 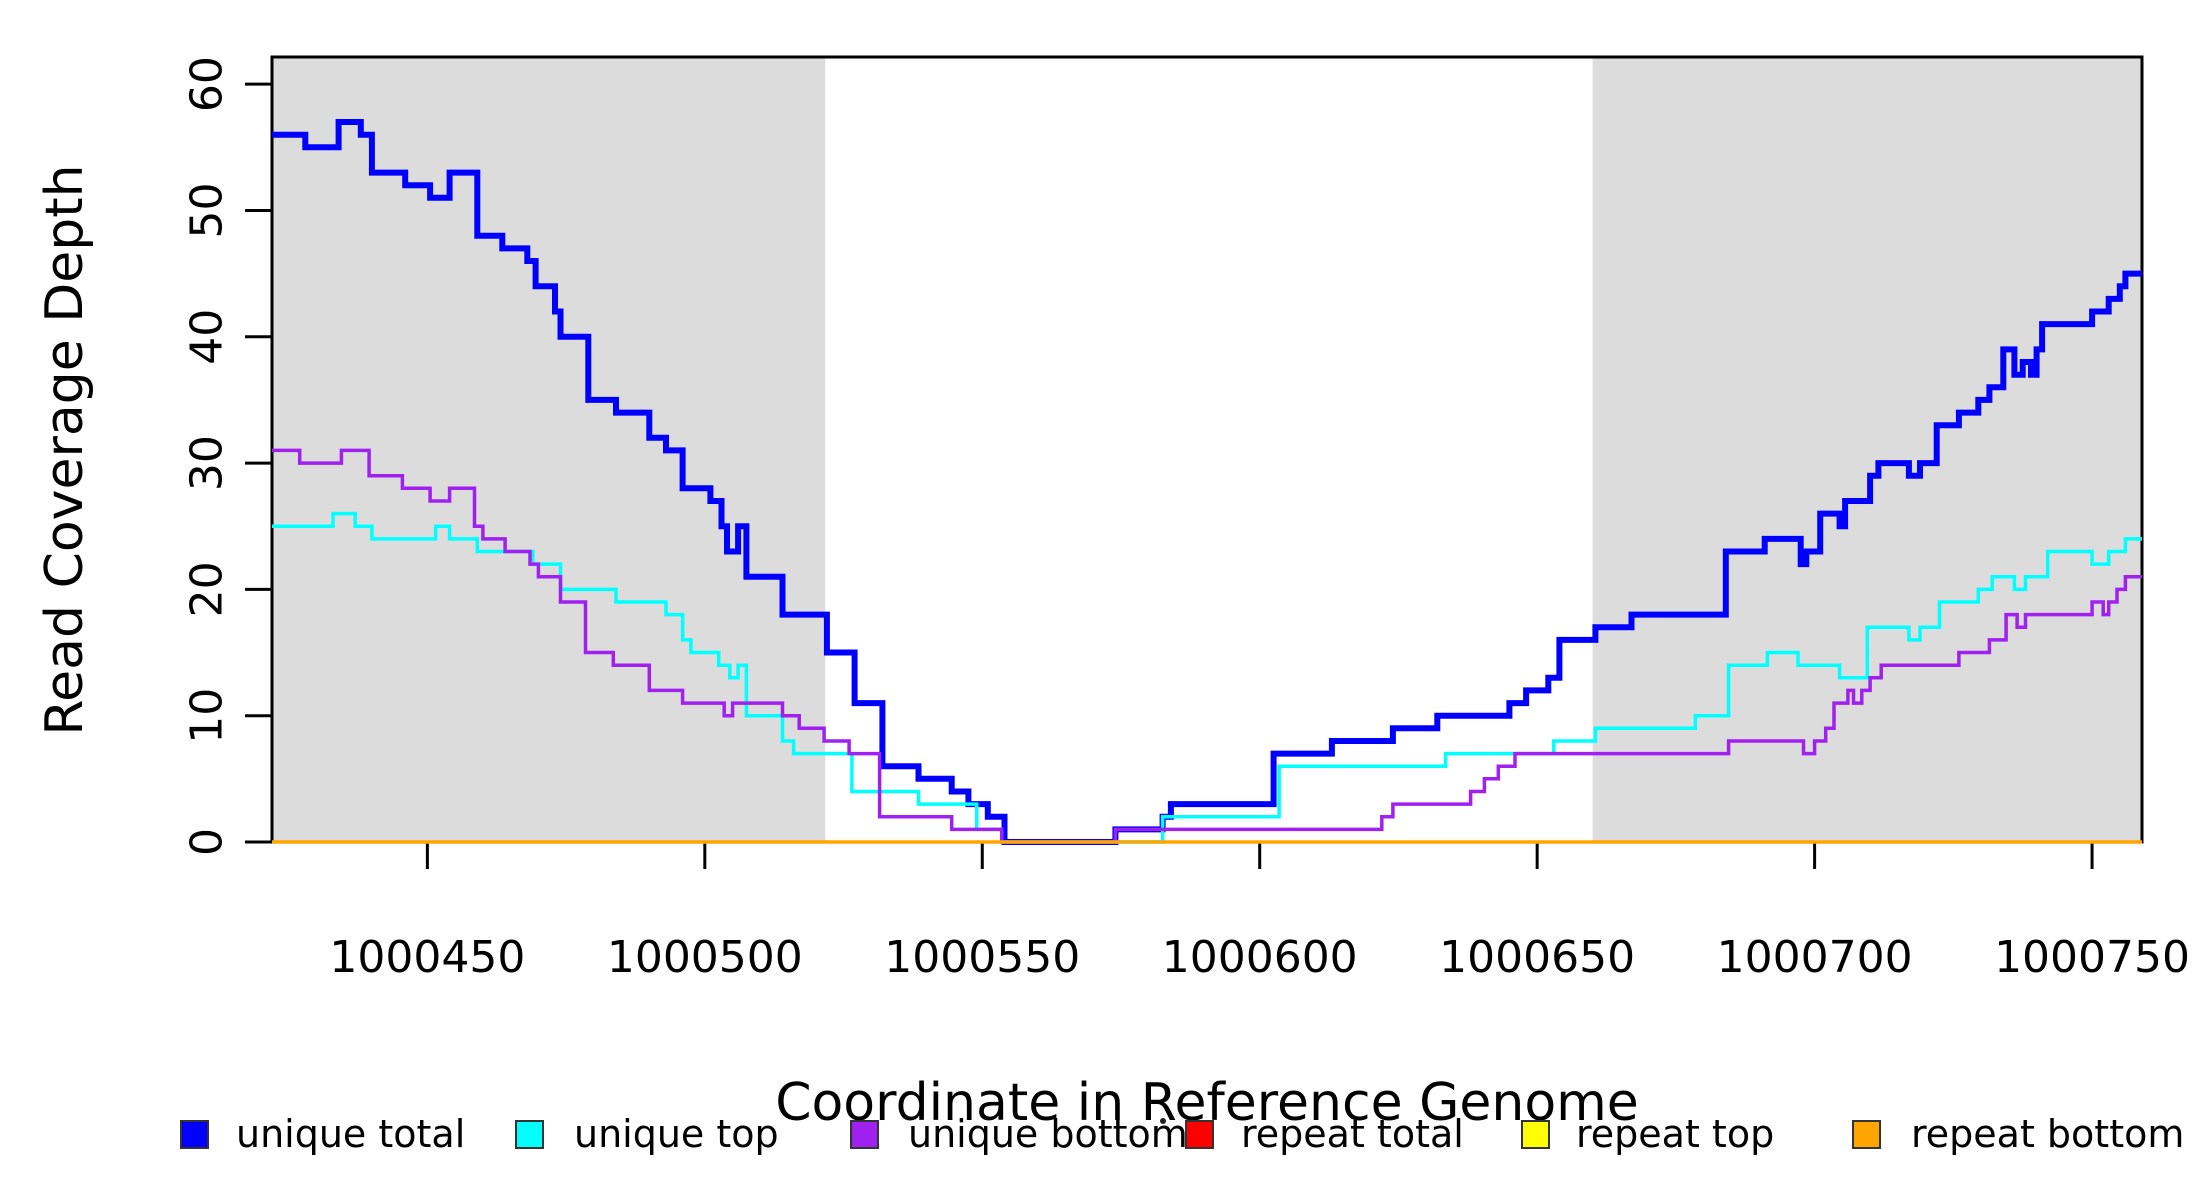 What do you see at coordinates (982, 957) in the screenshot?
I see `x-tick-label: 1000550` at bounding box center [982, 957].